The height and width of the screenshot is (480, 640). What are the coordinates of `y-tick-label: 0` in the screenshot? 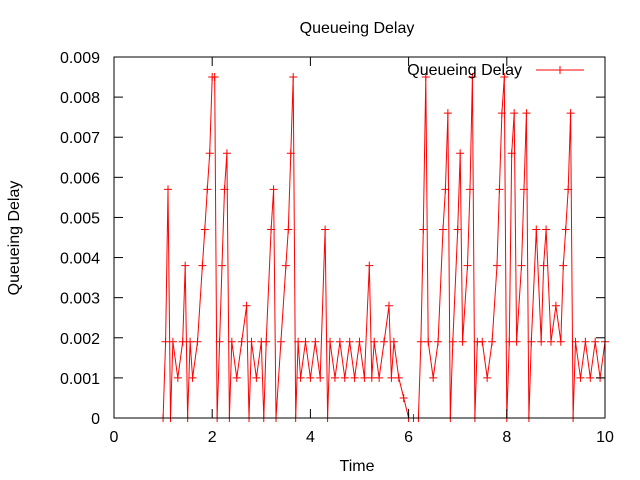 It's located at (95, 419).